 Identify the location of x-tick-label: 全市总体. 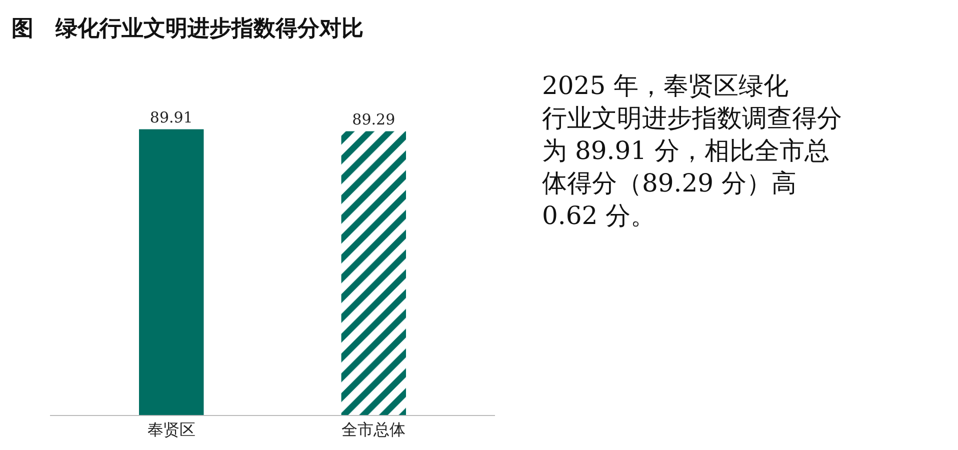
(374, 430).